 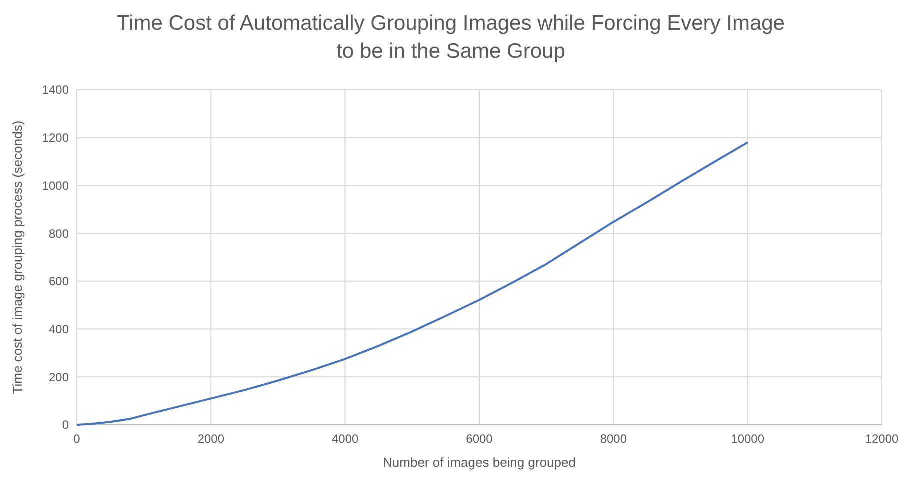 I want to click on y-tick-label: 600, so click(x=59, y=281).